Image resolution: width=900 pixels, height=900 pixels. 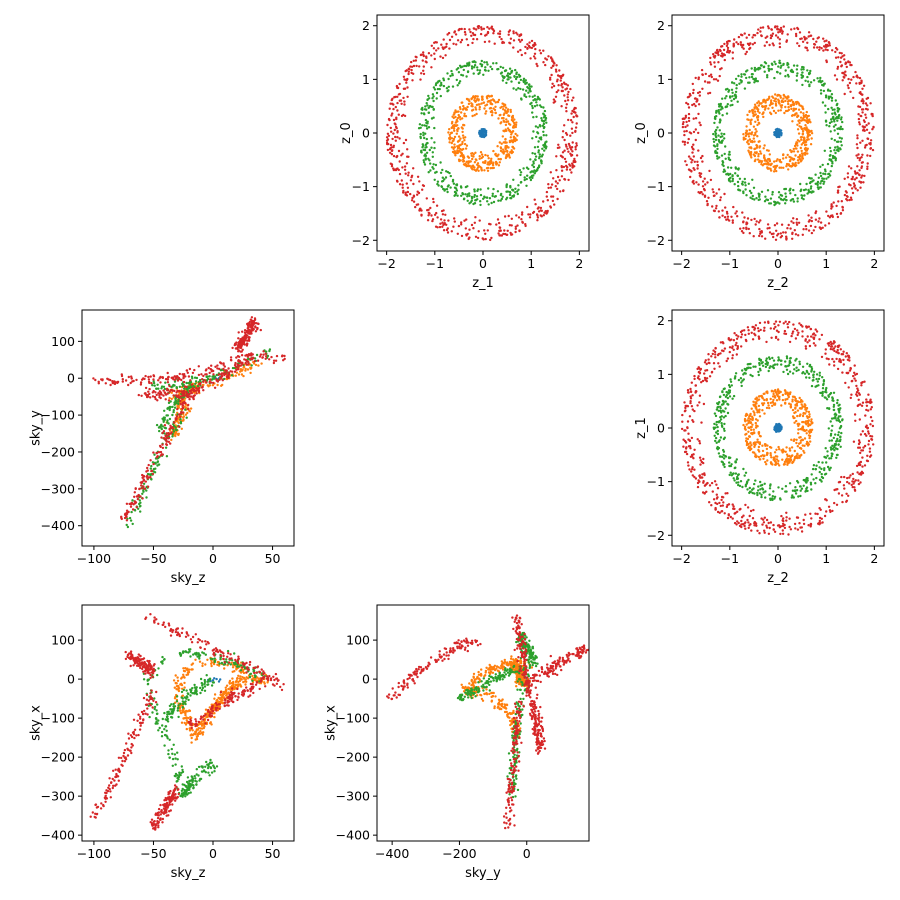 What do you see at coordinates (661, 133) in the screenshot?
I see `y-tick-label: 0` at bounding box center [661, 133].